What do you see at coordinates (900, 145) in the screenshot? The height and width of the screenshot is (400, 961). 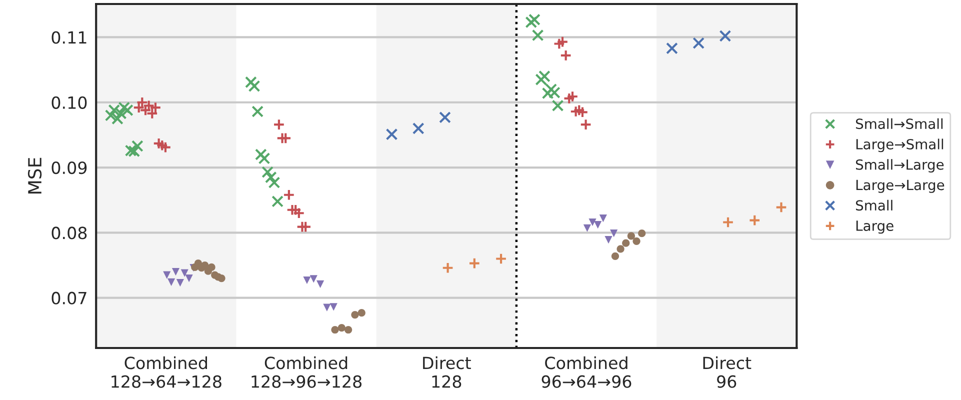 I see `legend-label: Large→Small` at bounding box center [900, 145].